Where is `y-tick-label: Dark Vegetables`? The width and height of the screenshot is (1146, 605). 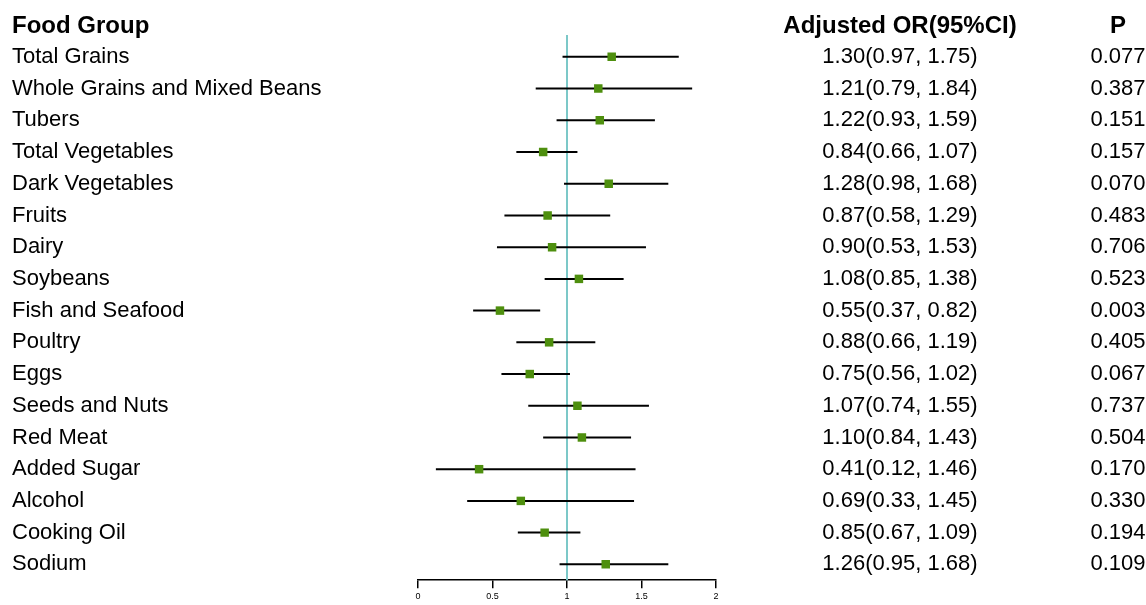 y-tick-label: Dark Vegetables is located at coordinates (93, 182).